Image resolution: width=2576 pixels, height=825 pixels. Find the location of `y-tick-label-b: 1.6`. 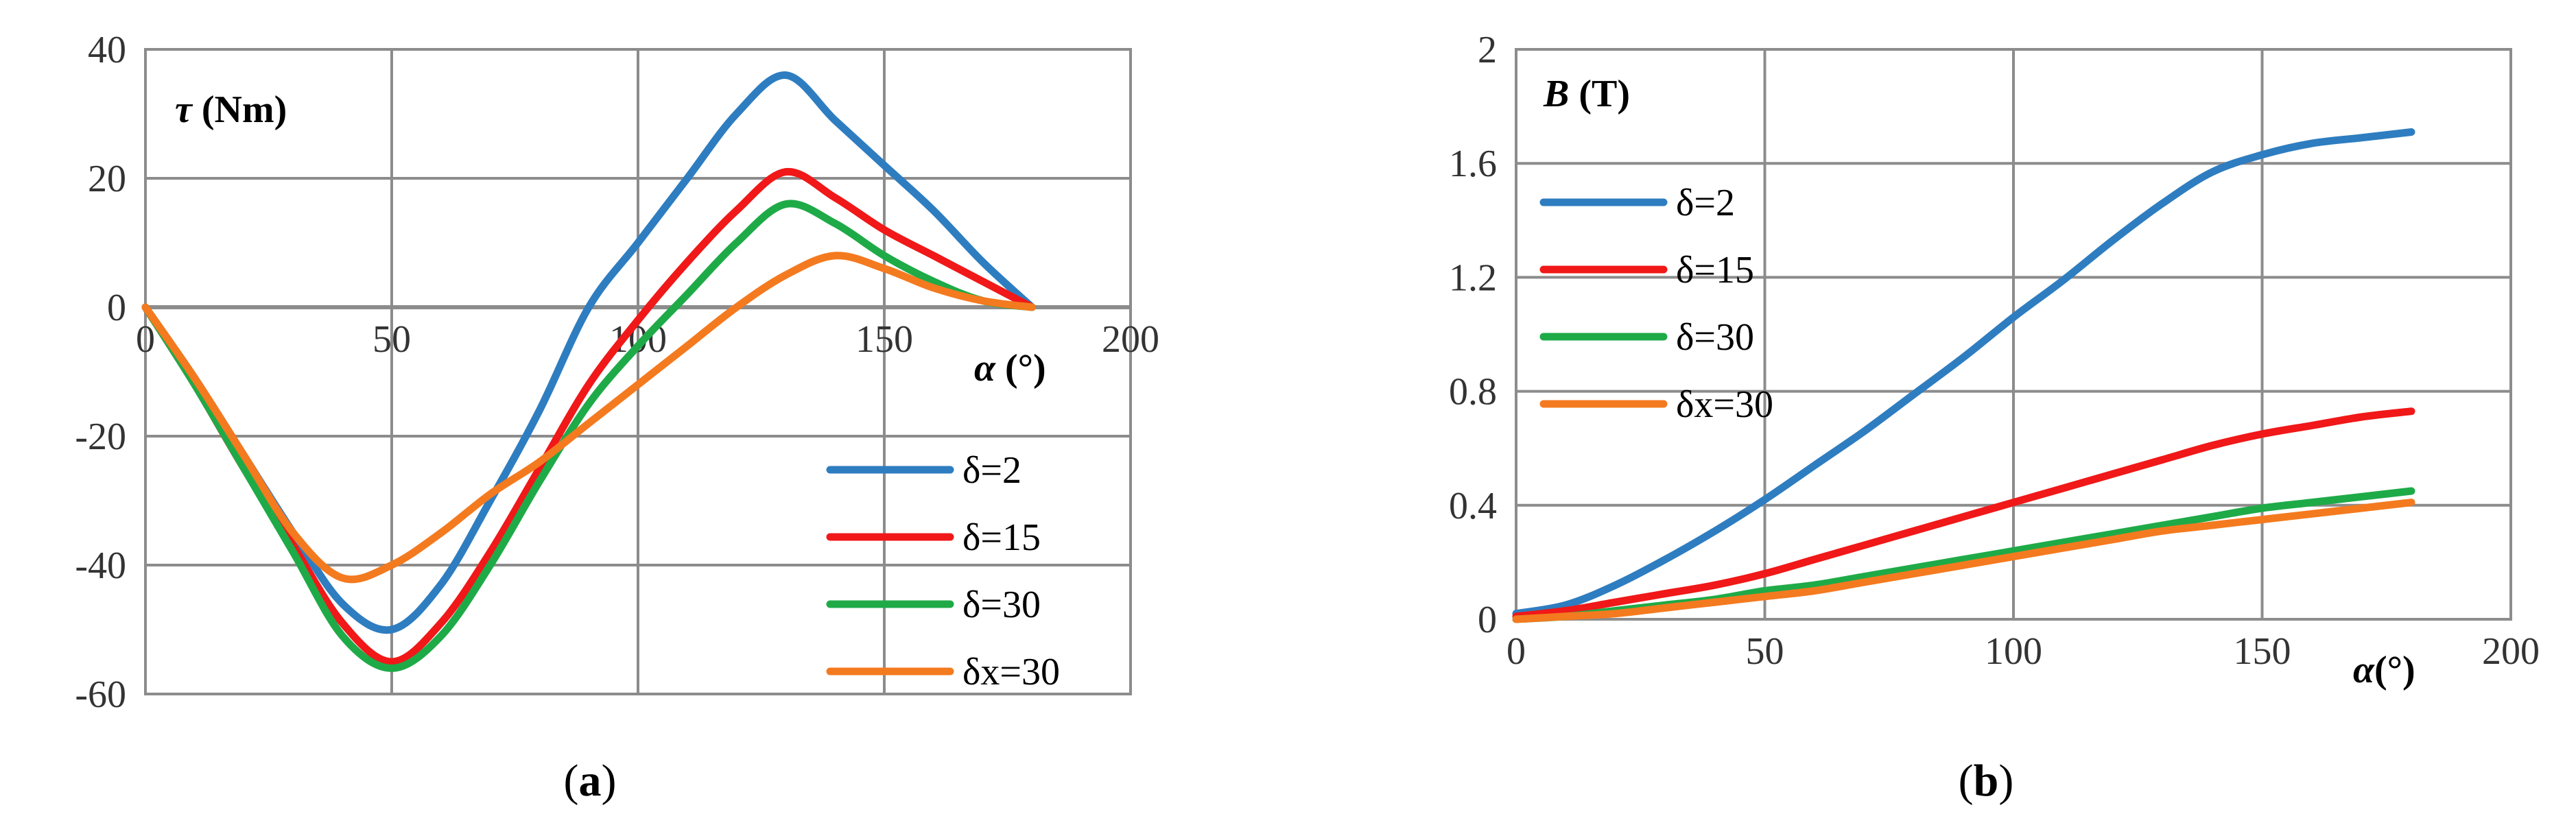

y-tick-label-b: 1.6 is located at coordinates (1473, 164).